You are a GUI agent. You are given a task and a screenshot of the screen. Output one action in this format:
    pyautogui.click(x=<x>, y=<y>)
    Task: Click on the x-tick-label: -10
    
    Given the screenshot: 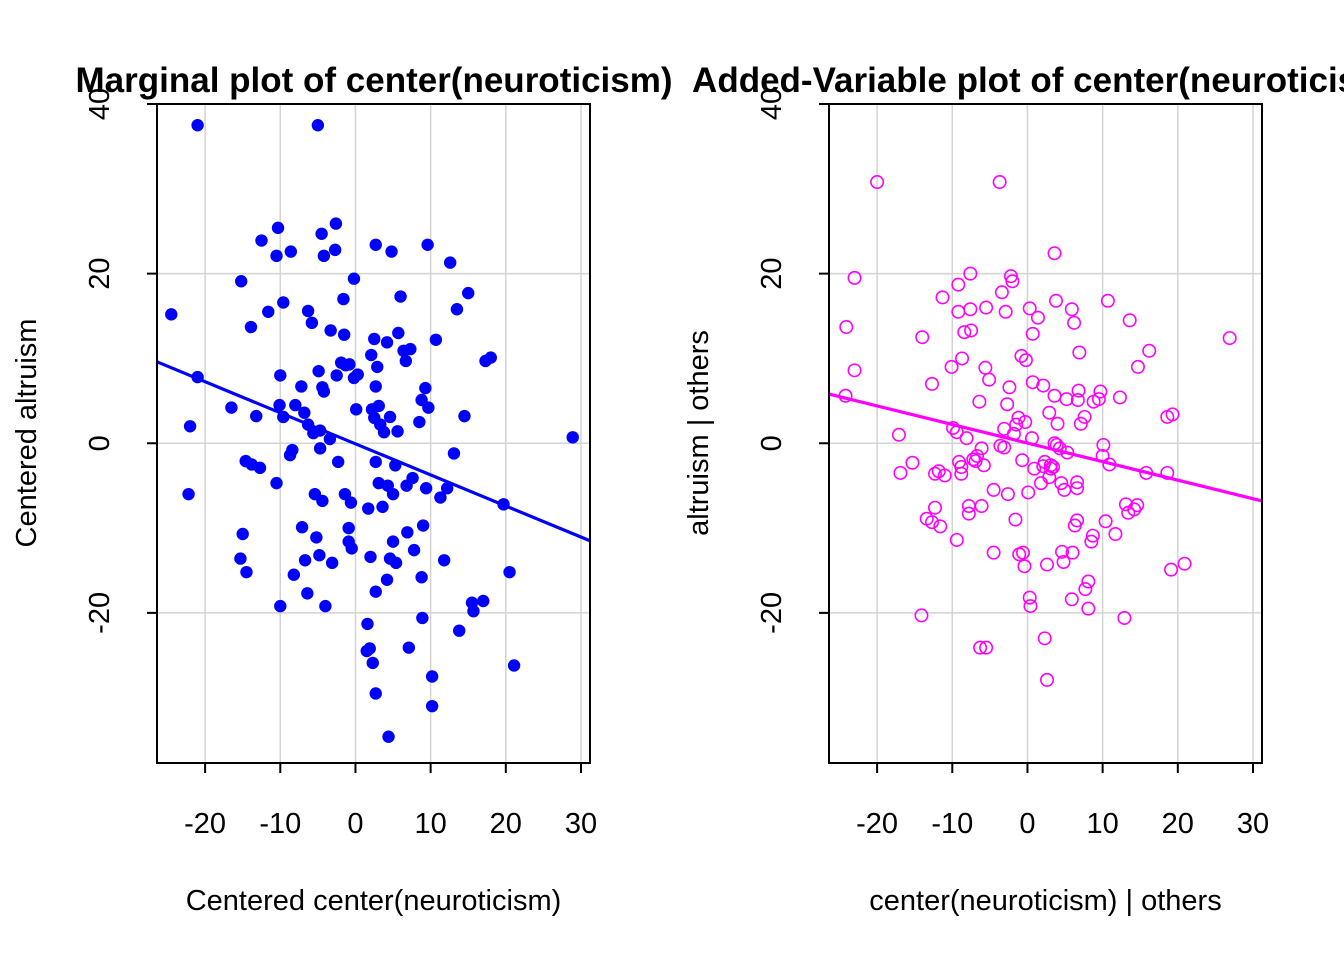 What is the action you would take?
    pyautogui.click(x=280, y=824)
    